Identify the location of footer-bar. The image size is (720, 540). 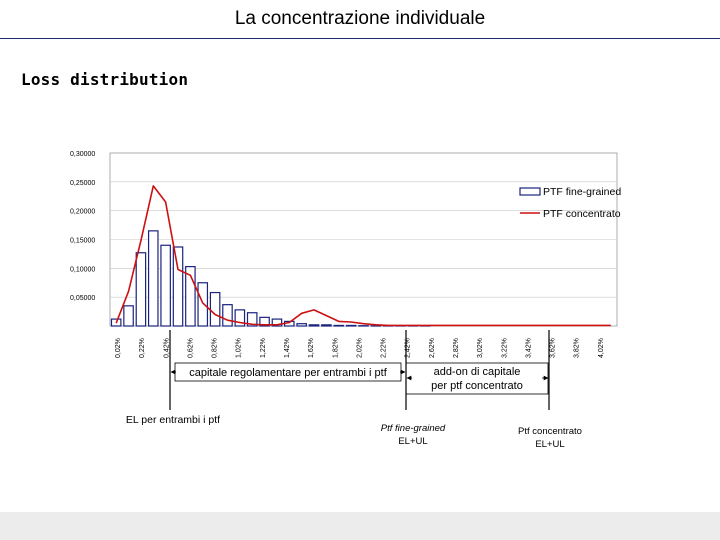
(360, 526).